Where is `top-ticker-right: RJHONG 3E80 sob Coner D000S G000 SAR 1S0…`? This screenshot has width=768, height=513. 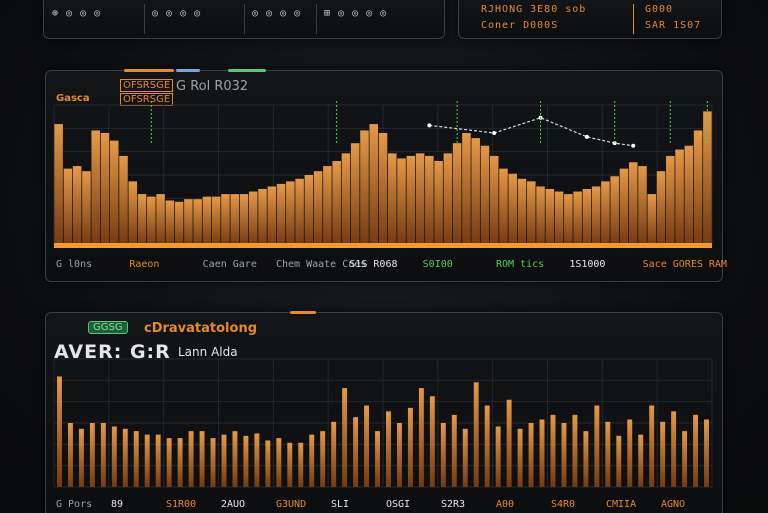 top-ticker-right: RJHONG 3E80 sob Coner D000S G000 SAR 1S0… is located at coordinates (590, 19).